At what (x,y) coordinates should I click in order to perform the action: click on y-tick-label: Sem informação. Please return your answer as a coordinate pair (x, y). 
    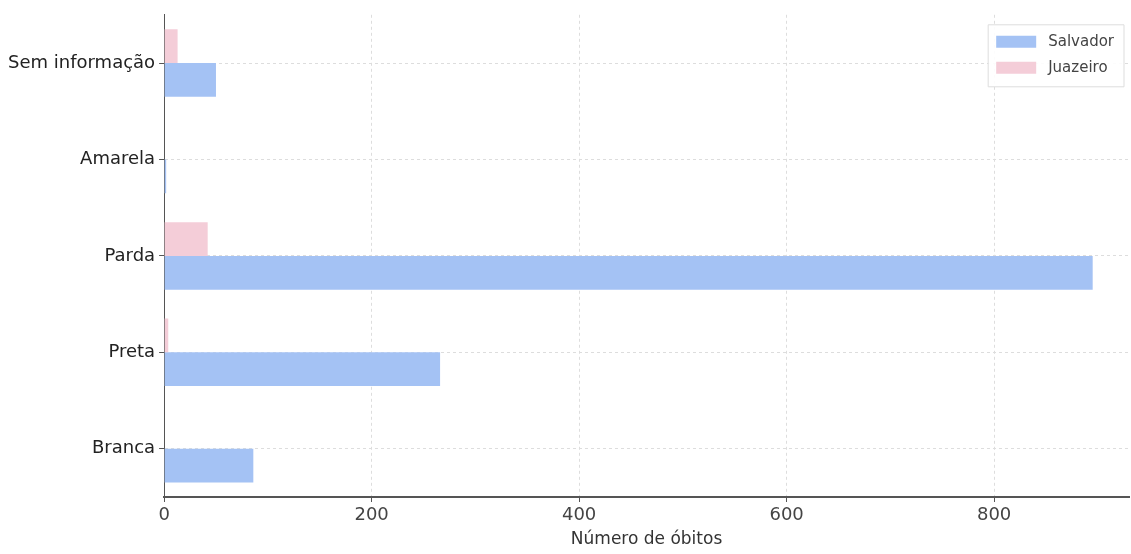
    Looking at the image, I should click on (81, 61).